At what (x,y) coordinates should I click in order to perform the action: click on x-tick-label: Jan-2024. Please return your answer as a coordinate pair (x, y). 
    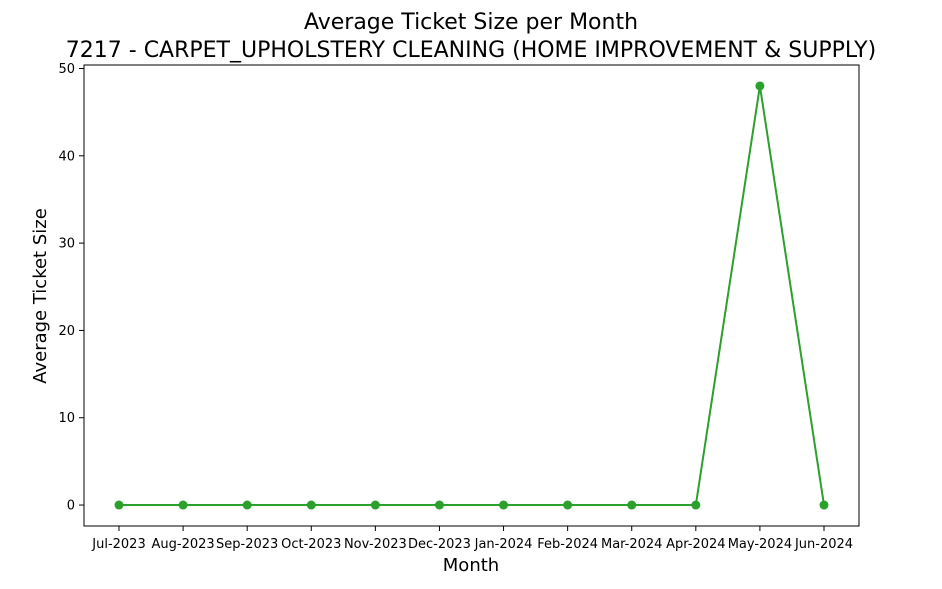
    Looking at the image, I should click on (503, 544).